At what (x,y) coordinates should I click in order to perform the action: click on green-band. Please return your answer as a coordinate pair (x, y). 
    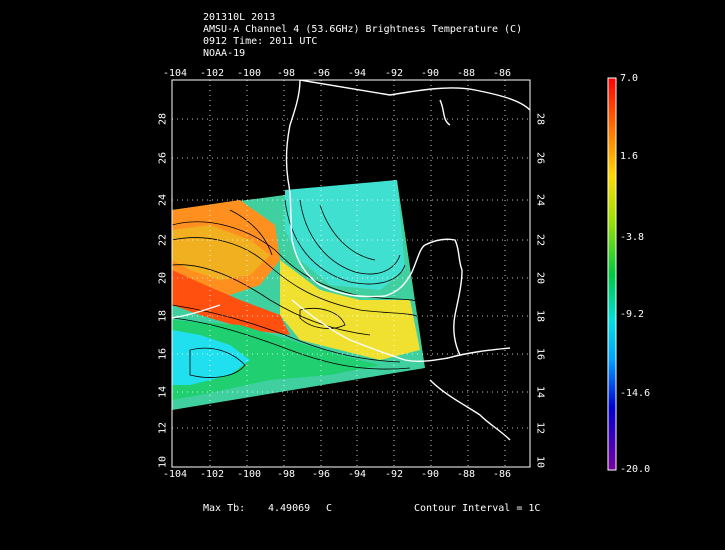
    Looking at the image, I should click on (276, 360).